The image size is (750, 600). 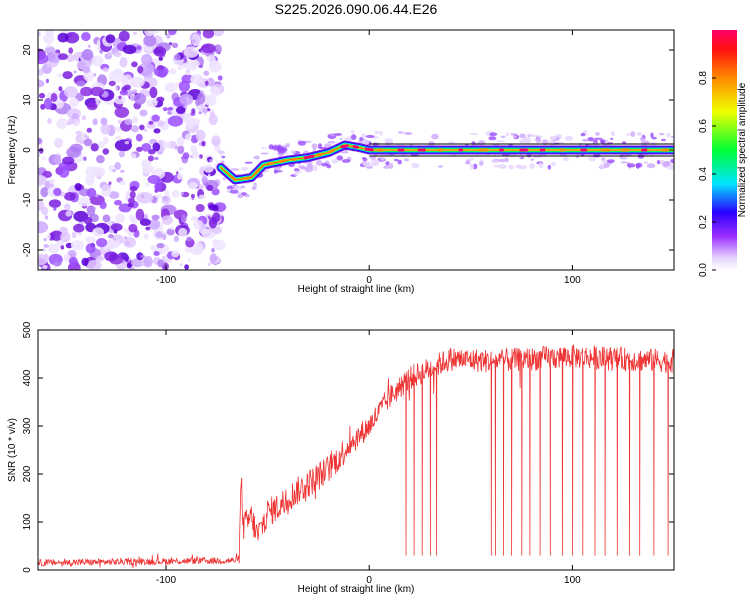 I want to click on spectrogram-y-tick-label: -20, so click(x=27, y=249).